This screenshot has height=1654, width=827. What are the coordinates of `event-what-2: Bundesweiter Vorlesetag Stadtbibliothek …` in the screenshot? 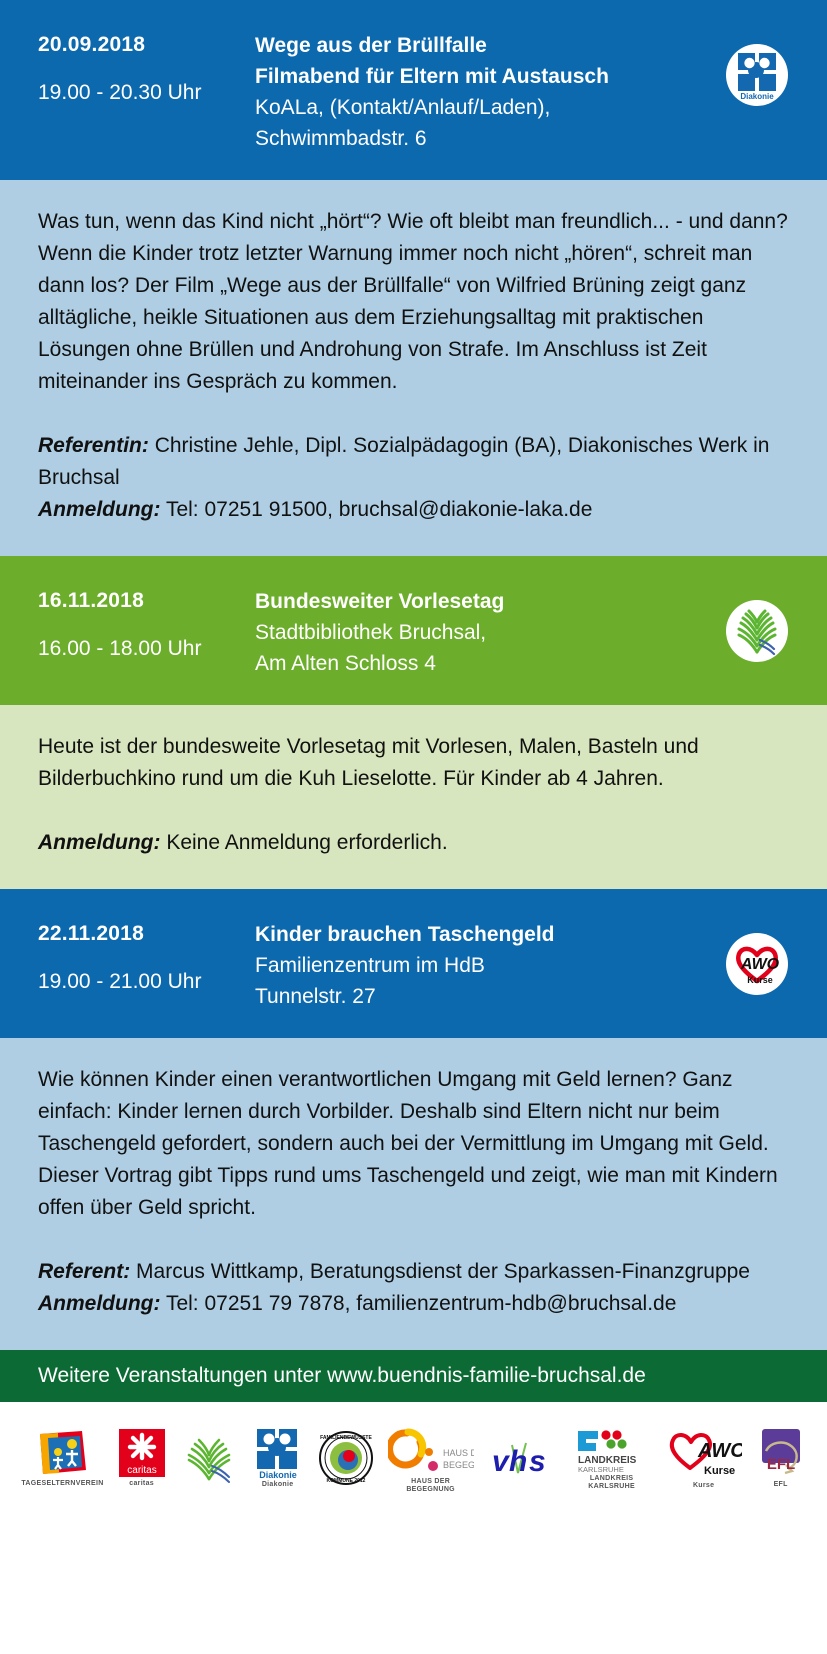 It's located at (522, 632).